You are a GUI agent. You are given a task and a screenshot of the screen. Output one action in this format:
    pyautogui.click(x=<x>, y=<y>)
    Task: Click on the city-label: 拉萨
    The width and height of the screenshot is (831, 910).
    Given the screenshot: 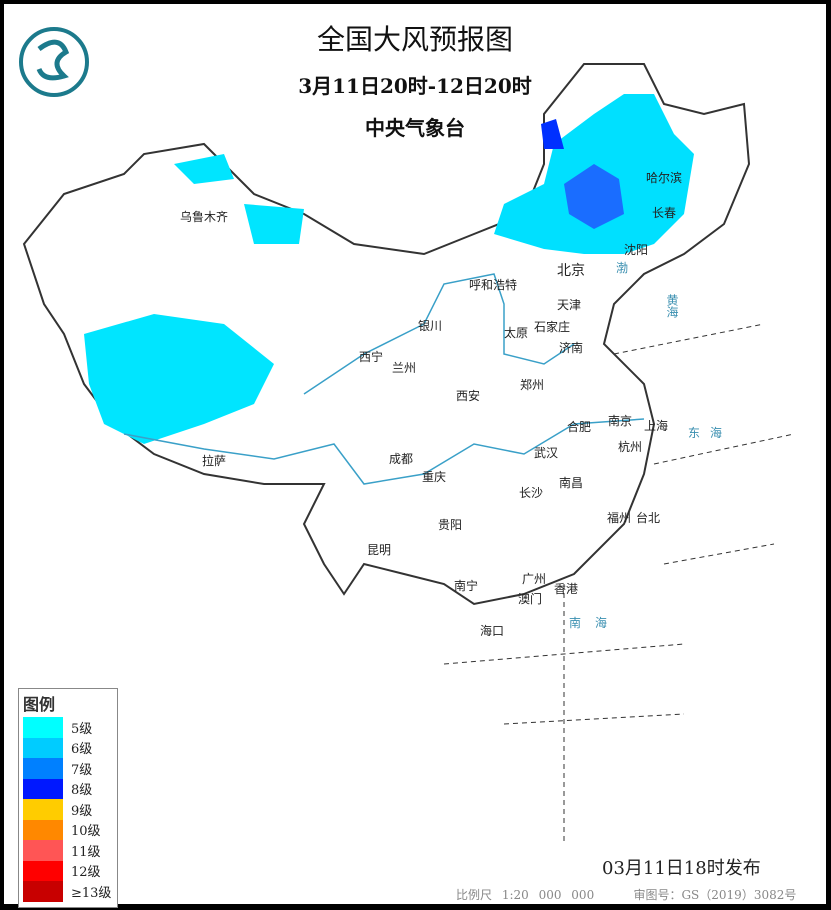 What is the action you would take?
    pyautogui.click(x=214, y=461)
    